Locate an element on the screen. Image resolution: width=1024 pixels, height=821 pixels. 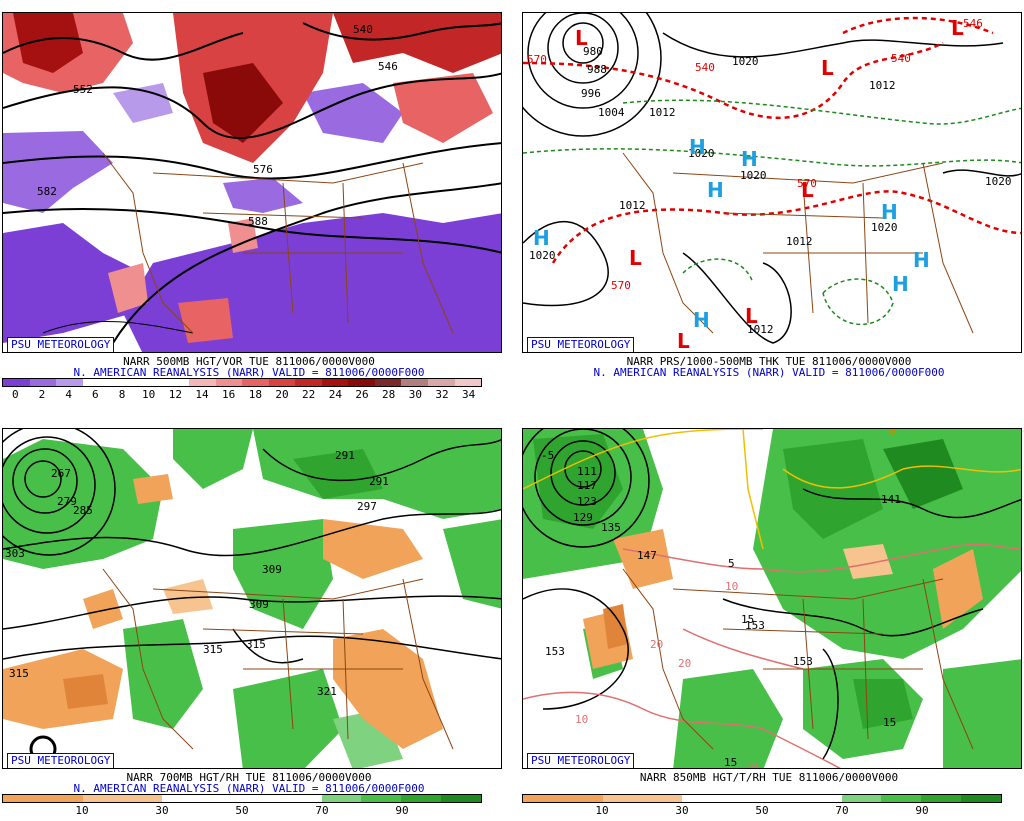
contour-label-576: 576 is located at coordinates (263, 169).